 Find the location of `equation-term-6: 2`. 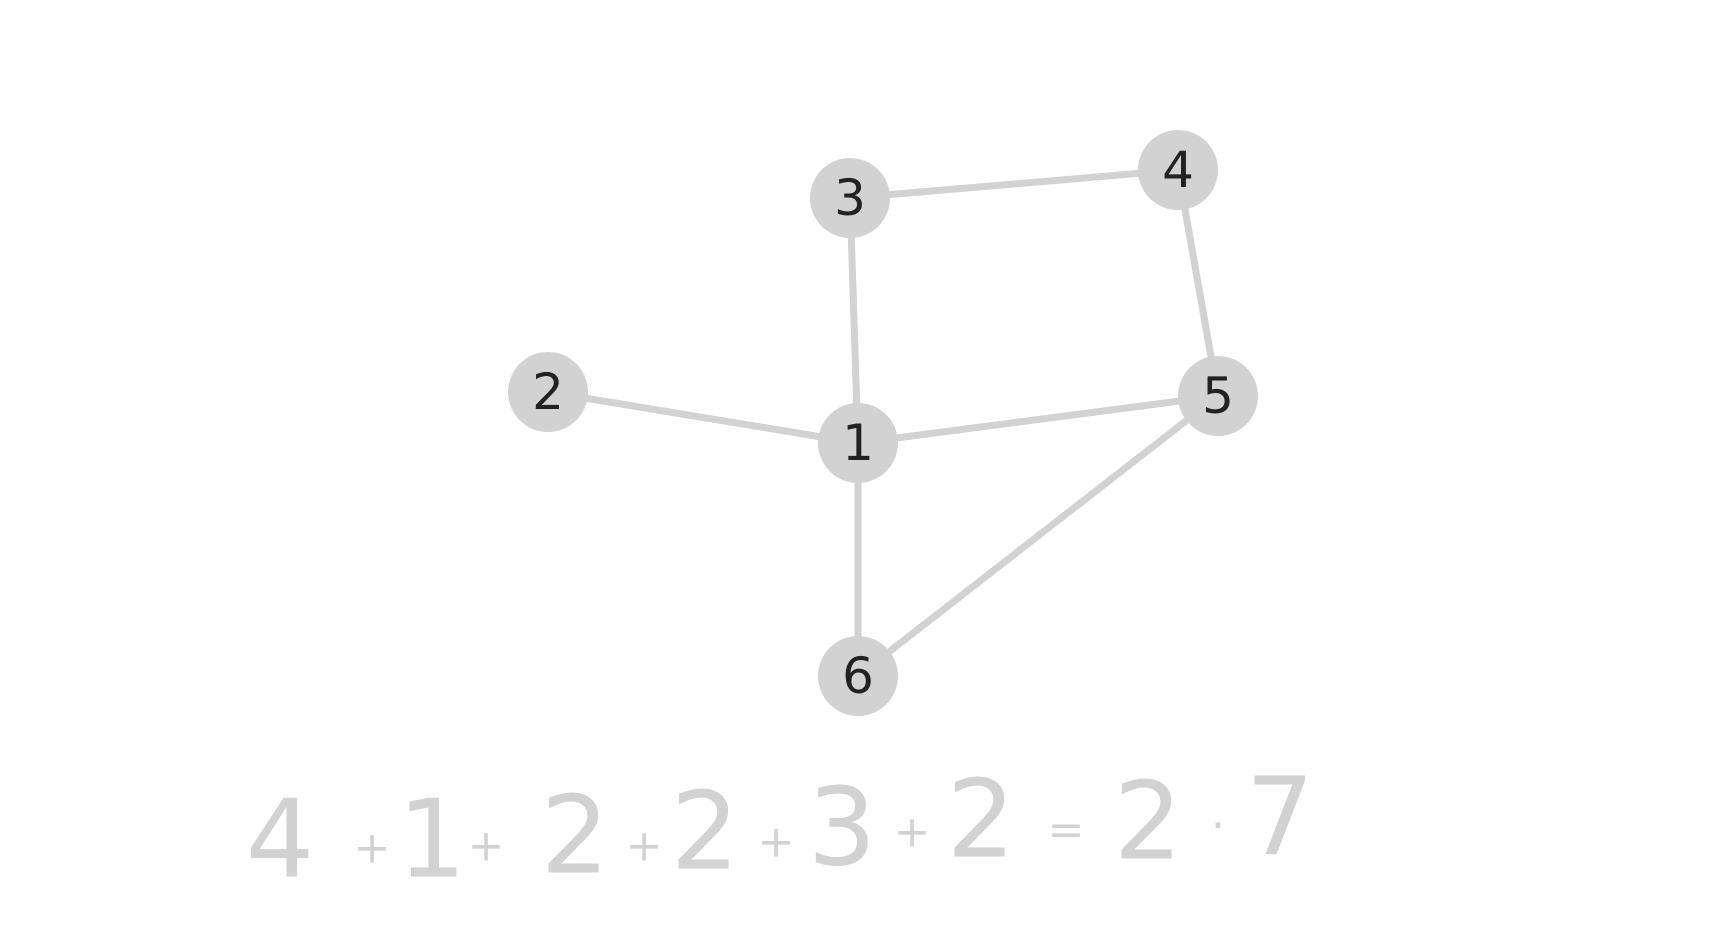

equation-term-6: 2 is located at coordinates (981, 820).